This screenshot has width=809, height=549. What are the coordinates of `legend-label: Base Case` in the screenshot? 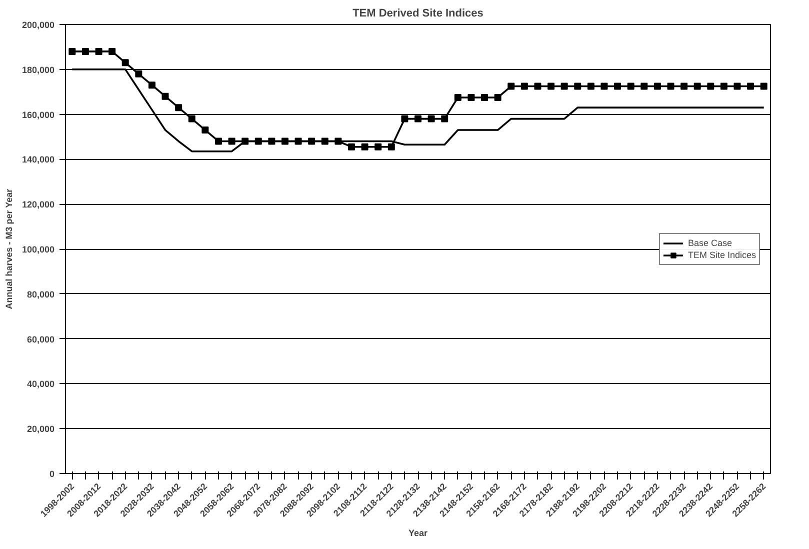 It's located at (710, 242).